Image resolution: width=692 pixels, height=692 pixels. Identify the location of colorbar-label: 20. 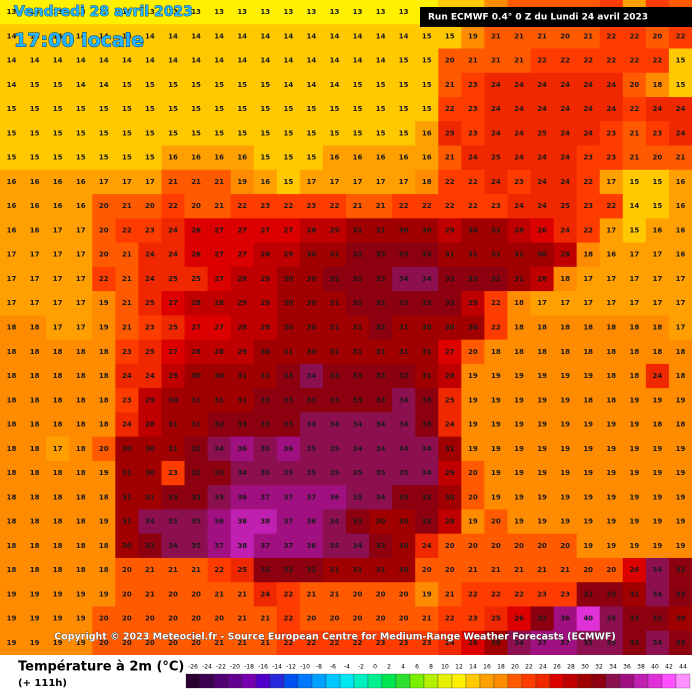
(515, 667).